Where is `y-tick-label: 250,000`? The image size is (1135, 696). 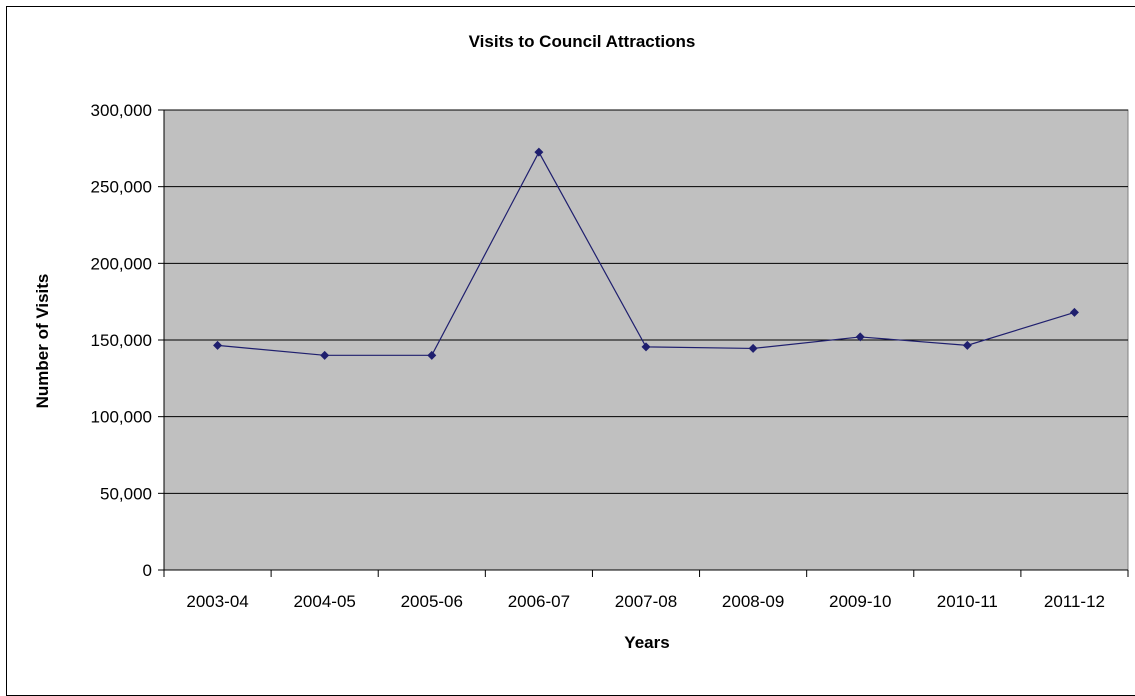
y-tick-label: 250,000 is located at coordinates (121, 187).